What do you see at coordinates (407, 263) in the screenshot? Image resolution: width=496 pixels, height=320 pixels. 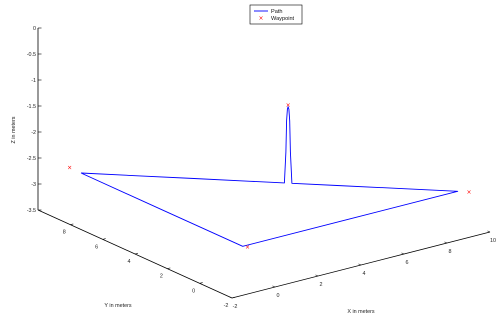 I see `x-tick-label: 6` at bounding box center [407, 263].